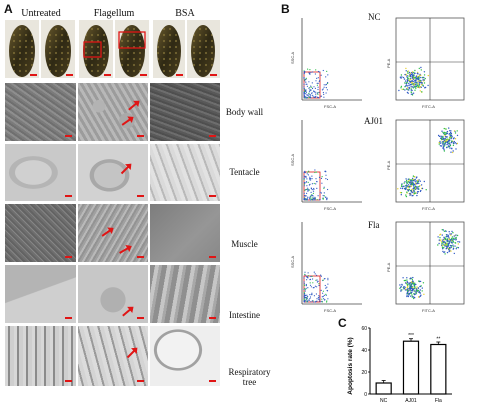  I want to click on gate-plot-aj01, so click(331, 161).